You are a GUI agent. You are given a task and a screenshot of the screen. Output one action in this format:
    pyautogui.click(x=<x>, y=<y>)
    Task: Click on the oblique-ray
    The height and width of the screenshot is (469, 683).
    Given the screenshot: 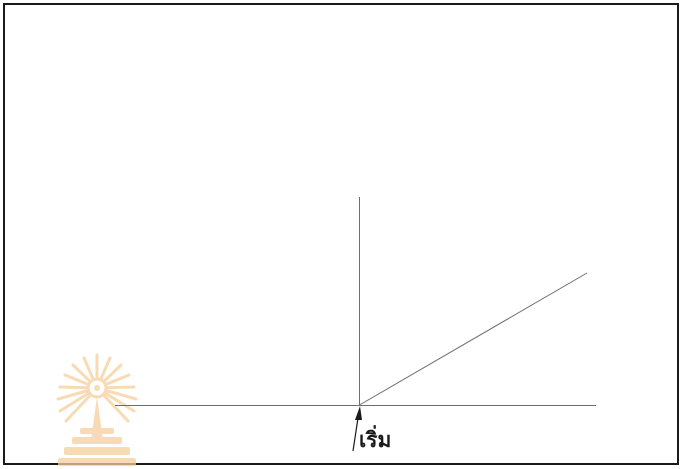 What is the action you would take?
    pyautogui.click(x=473, y=339)
    